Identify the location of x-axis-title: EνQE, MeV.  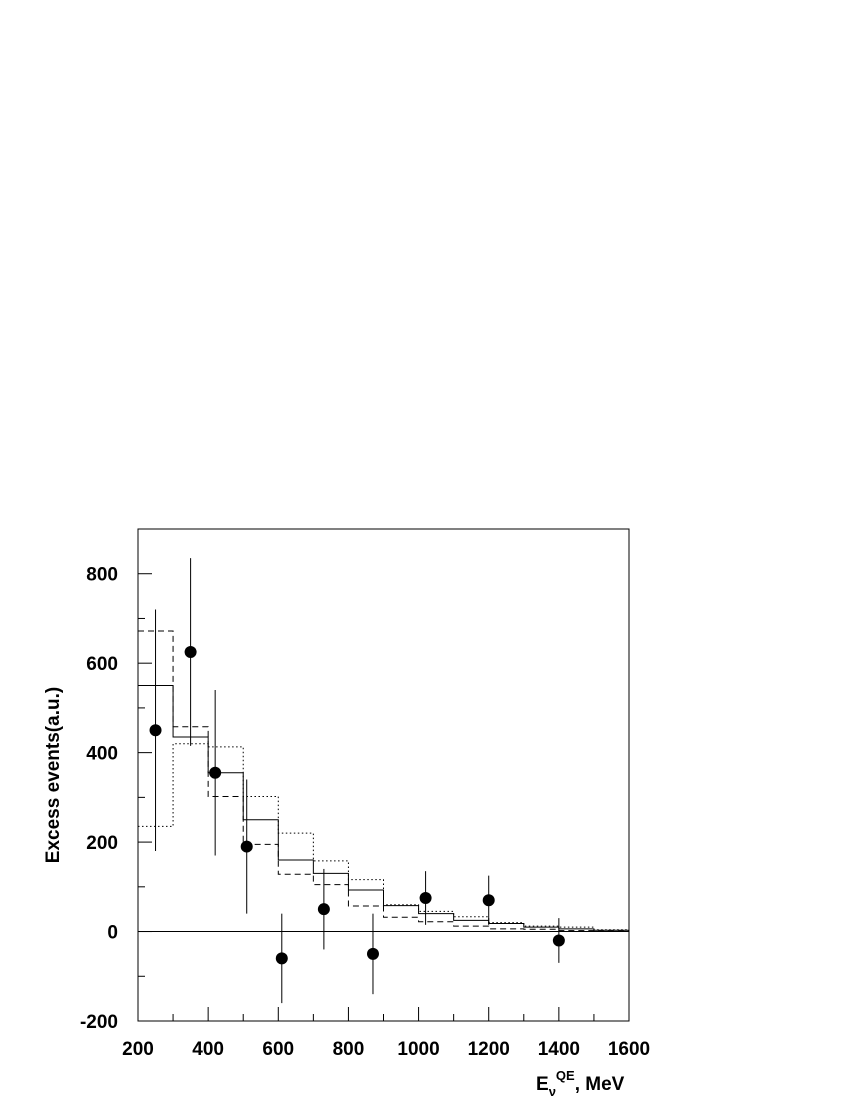
(580, 1083).